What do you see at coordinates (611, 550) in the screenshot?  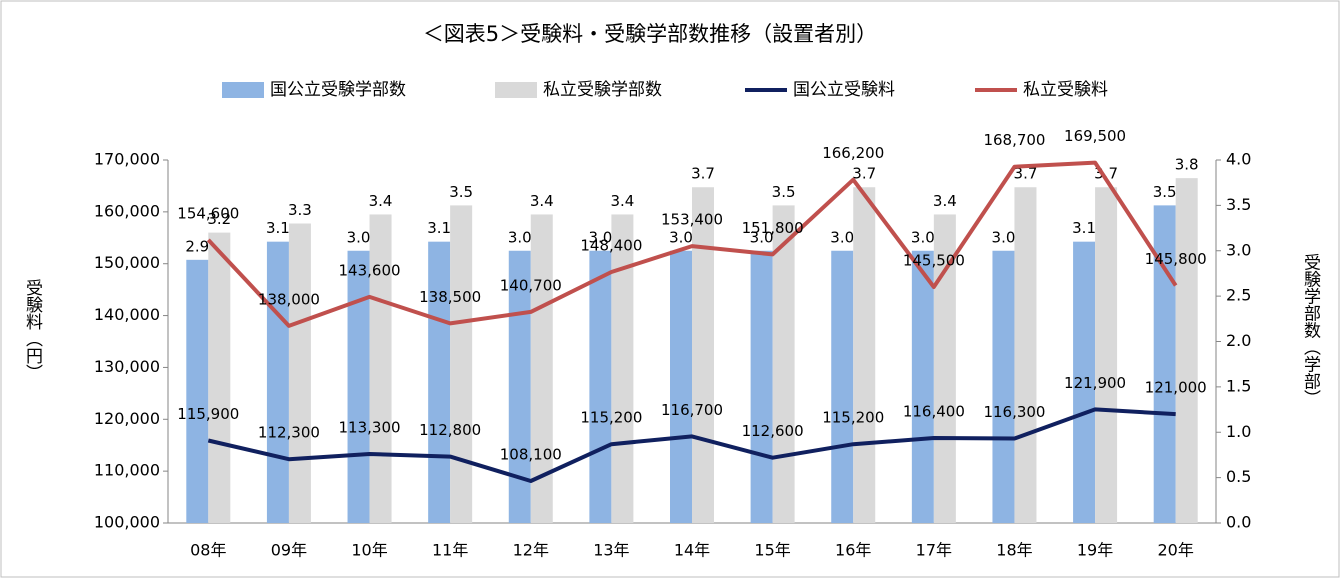 I see `x-tick-label: 13年` at bounding box center [611, 550].